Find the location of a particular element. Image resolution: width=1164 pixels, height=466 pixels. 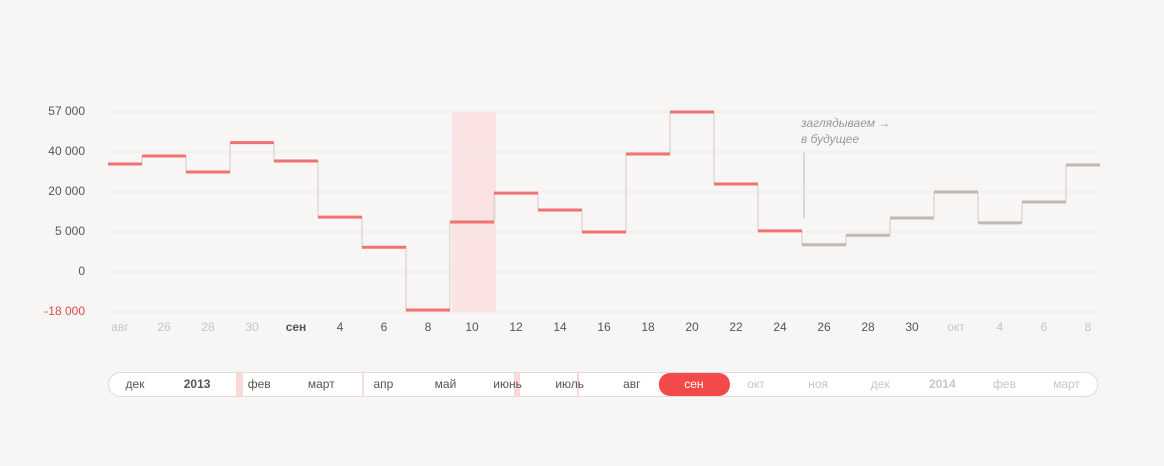

annotation: заглядываем → is located at coordinates (845, 123).